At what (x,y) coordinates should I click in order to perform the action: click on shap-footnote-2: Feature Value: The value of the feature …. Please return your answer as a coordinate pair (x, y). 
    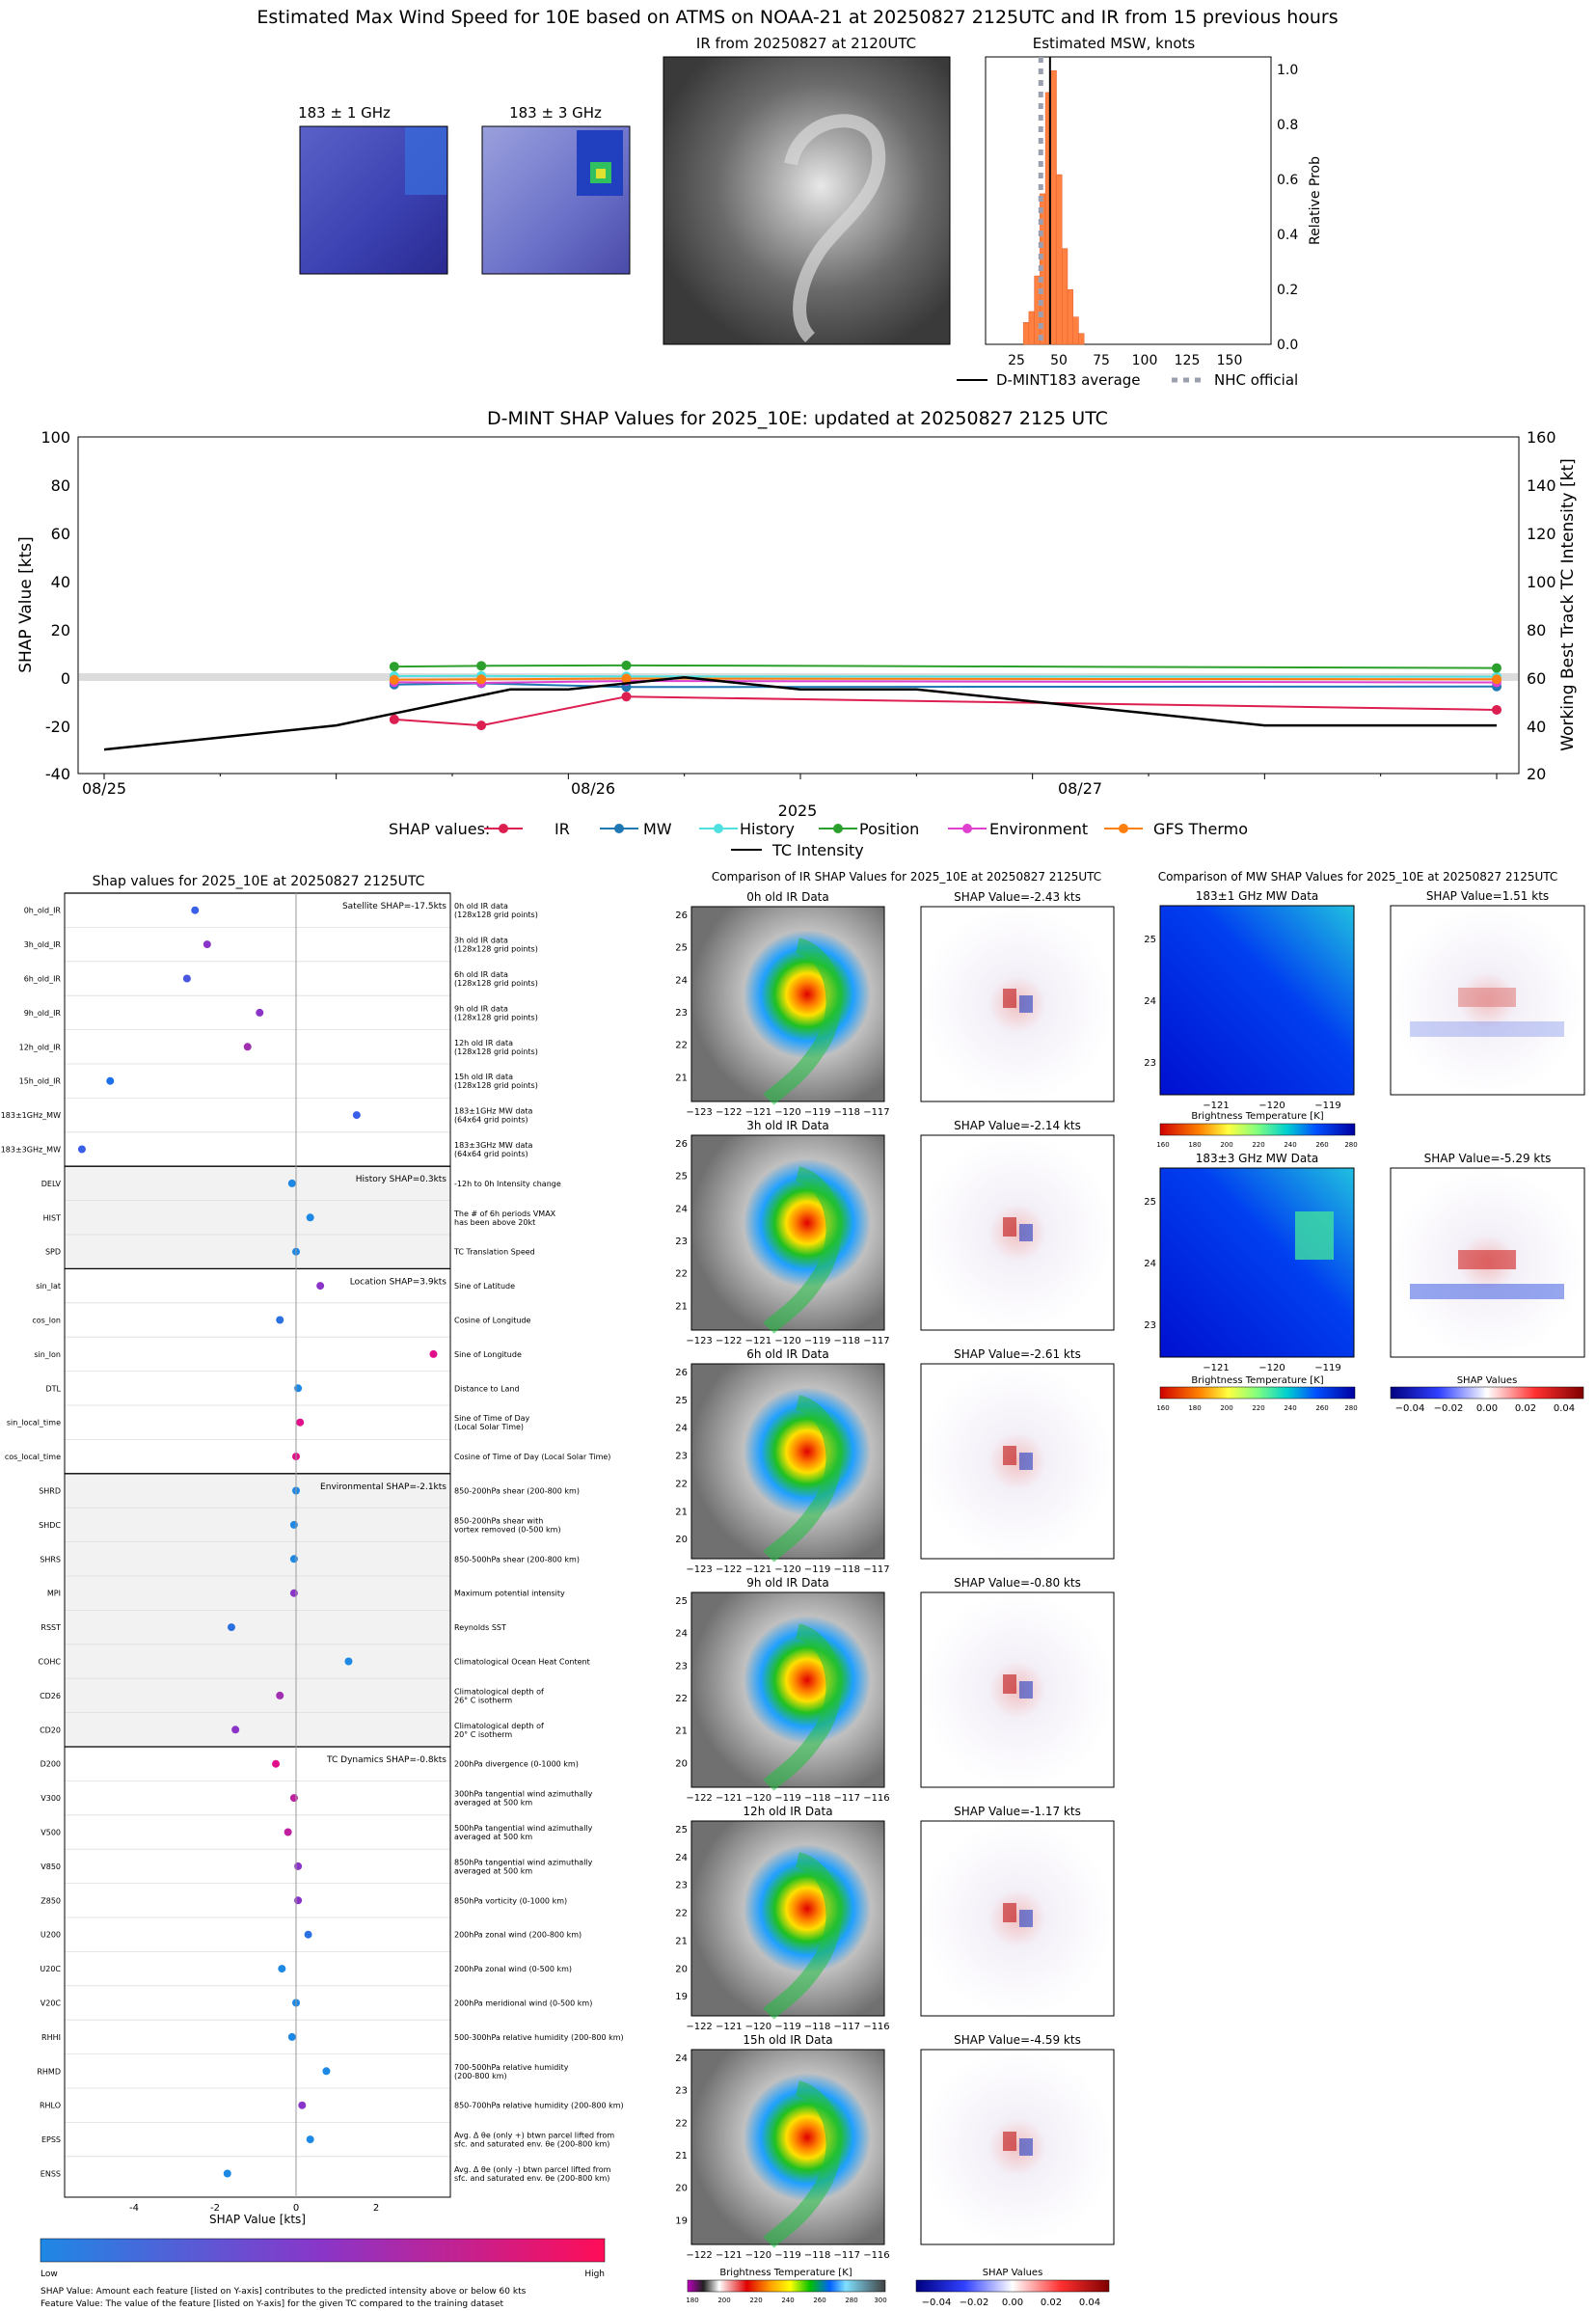
    Looking at the image, I should click on (272, 2304).